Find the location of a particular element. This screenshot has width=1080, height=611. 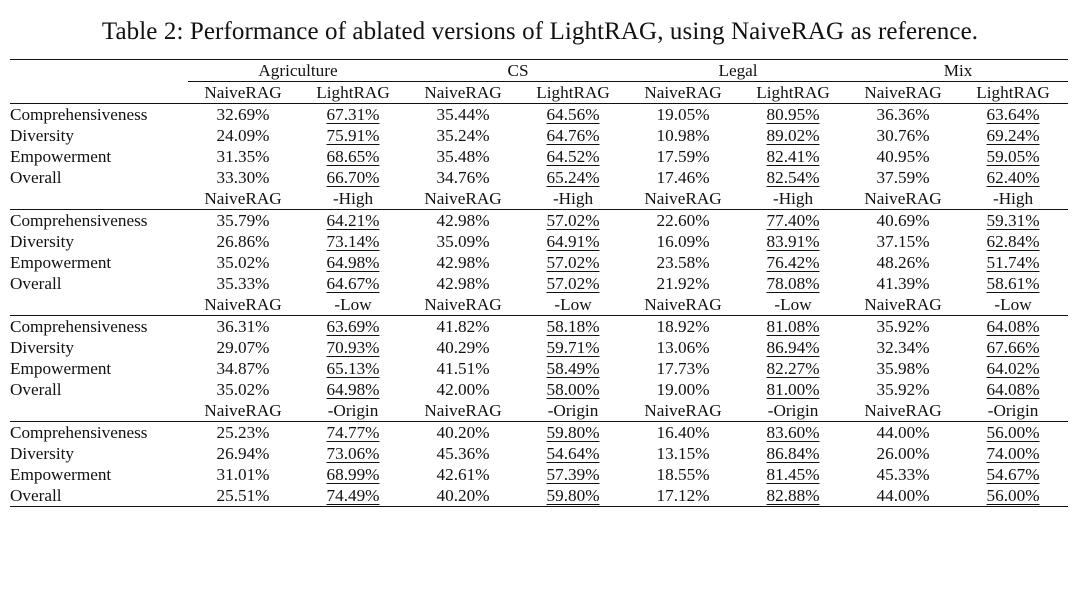

variant-value-text: 81.08% is located at coordinates (793, 326).